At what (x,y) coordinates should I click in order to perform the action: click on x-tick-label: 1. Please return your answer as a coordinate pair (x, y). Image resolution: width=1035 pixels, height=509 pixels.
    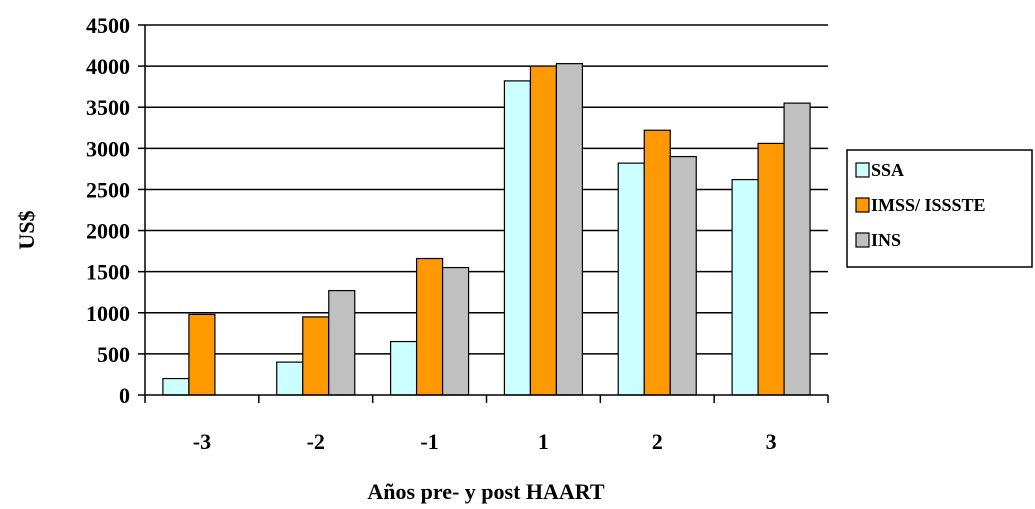
    Looking at the image, I should click on (543, 441).